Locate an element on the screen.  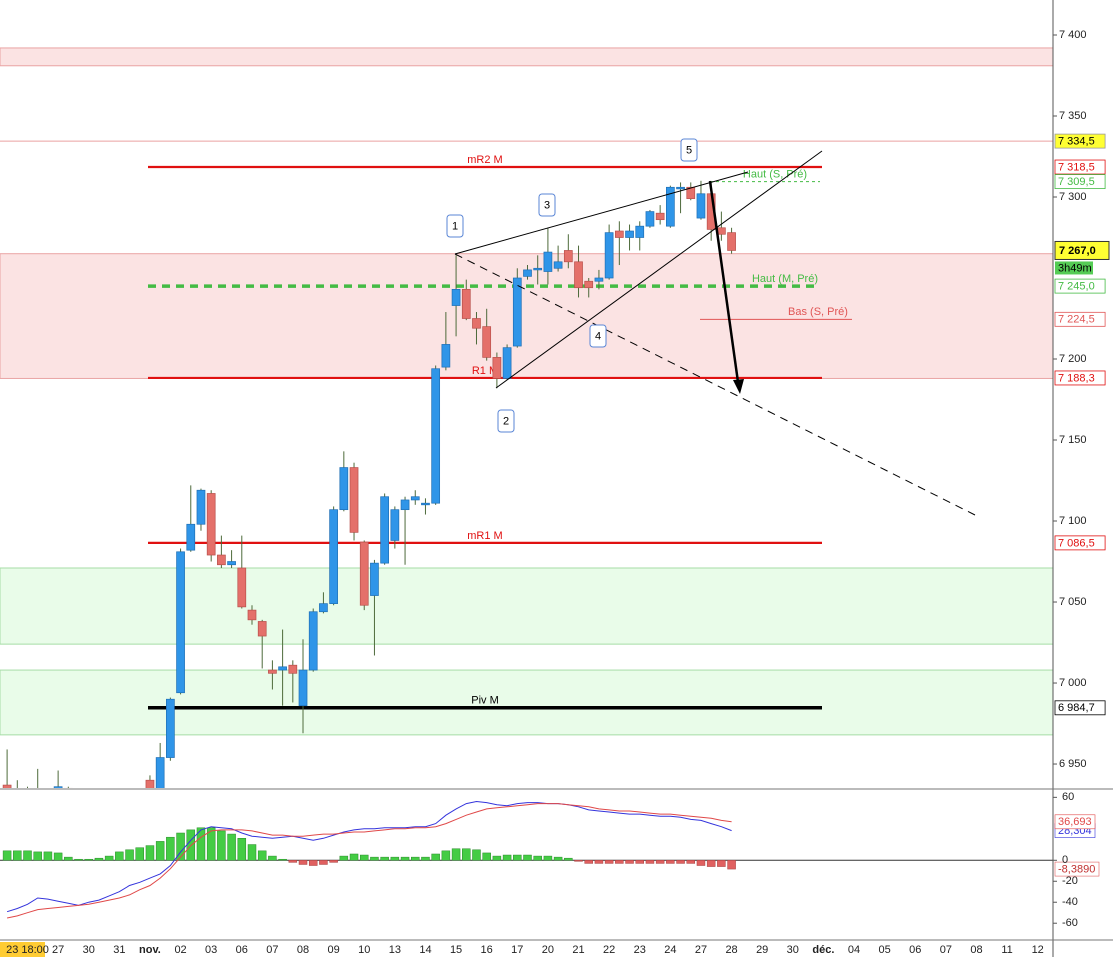
x-tick-label: 24 is located at coordinates (670, 950).